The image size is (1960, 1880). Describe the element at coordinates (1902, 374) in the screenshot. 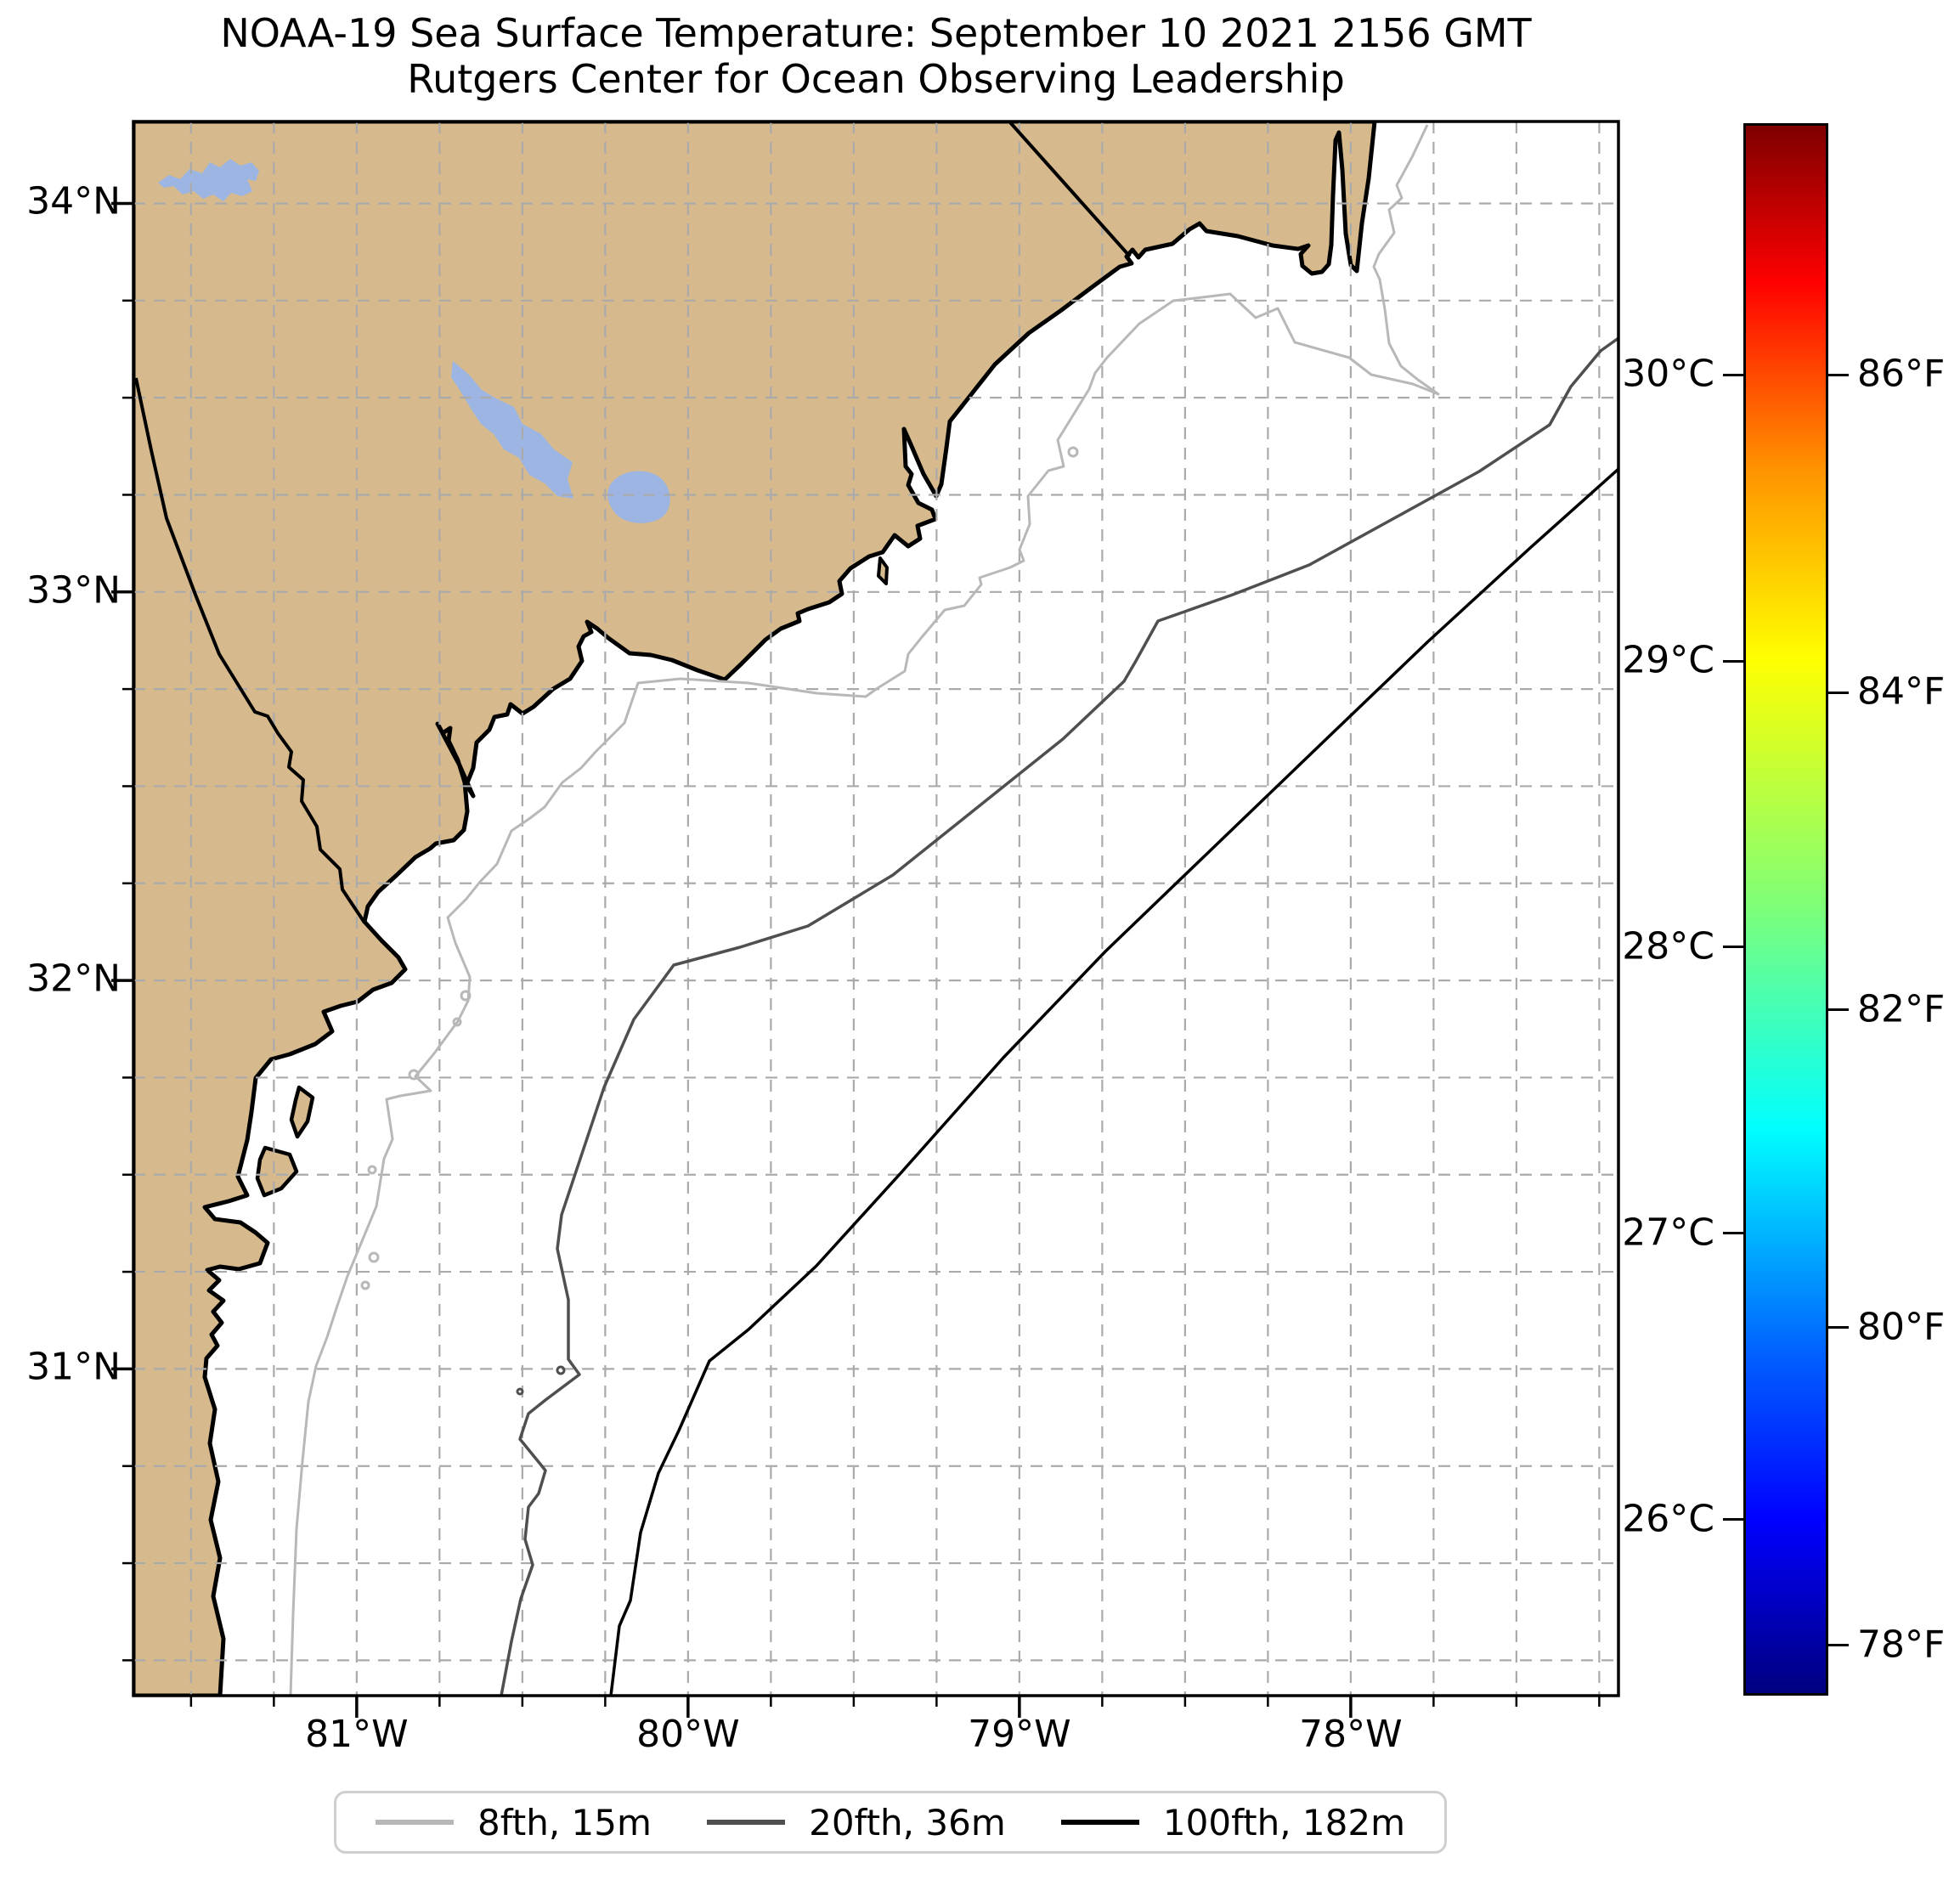

I see `colorbar-fahrenheit-label: 86°F` at that location.